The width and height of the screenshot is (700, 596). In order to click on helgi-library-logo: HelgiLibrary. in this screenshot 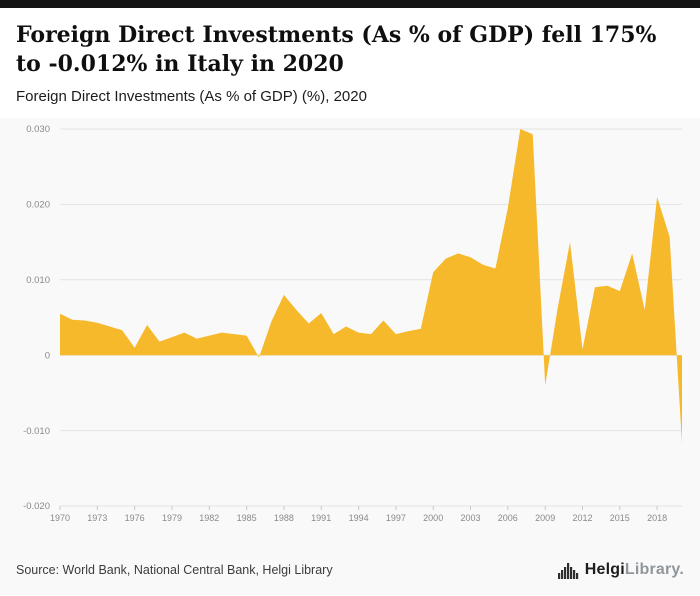, I will do `click(620, 570)`.